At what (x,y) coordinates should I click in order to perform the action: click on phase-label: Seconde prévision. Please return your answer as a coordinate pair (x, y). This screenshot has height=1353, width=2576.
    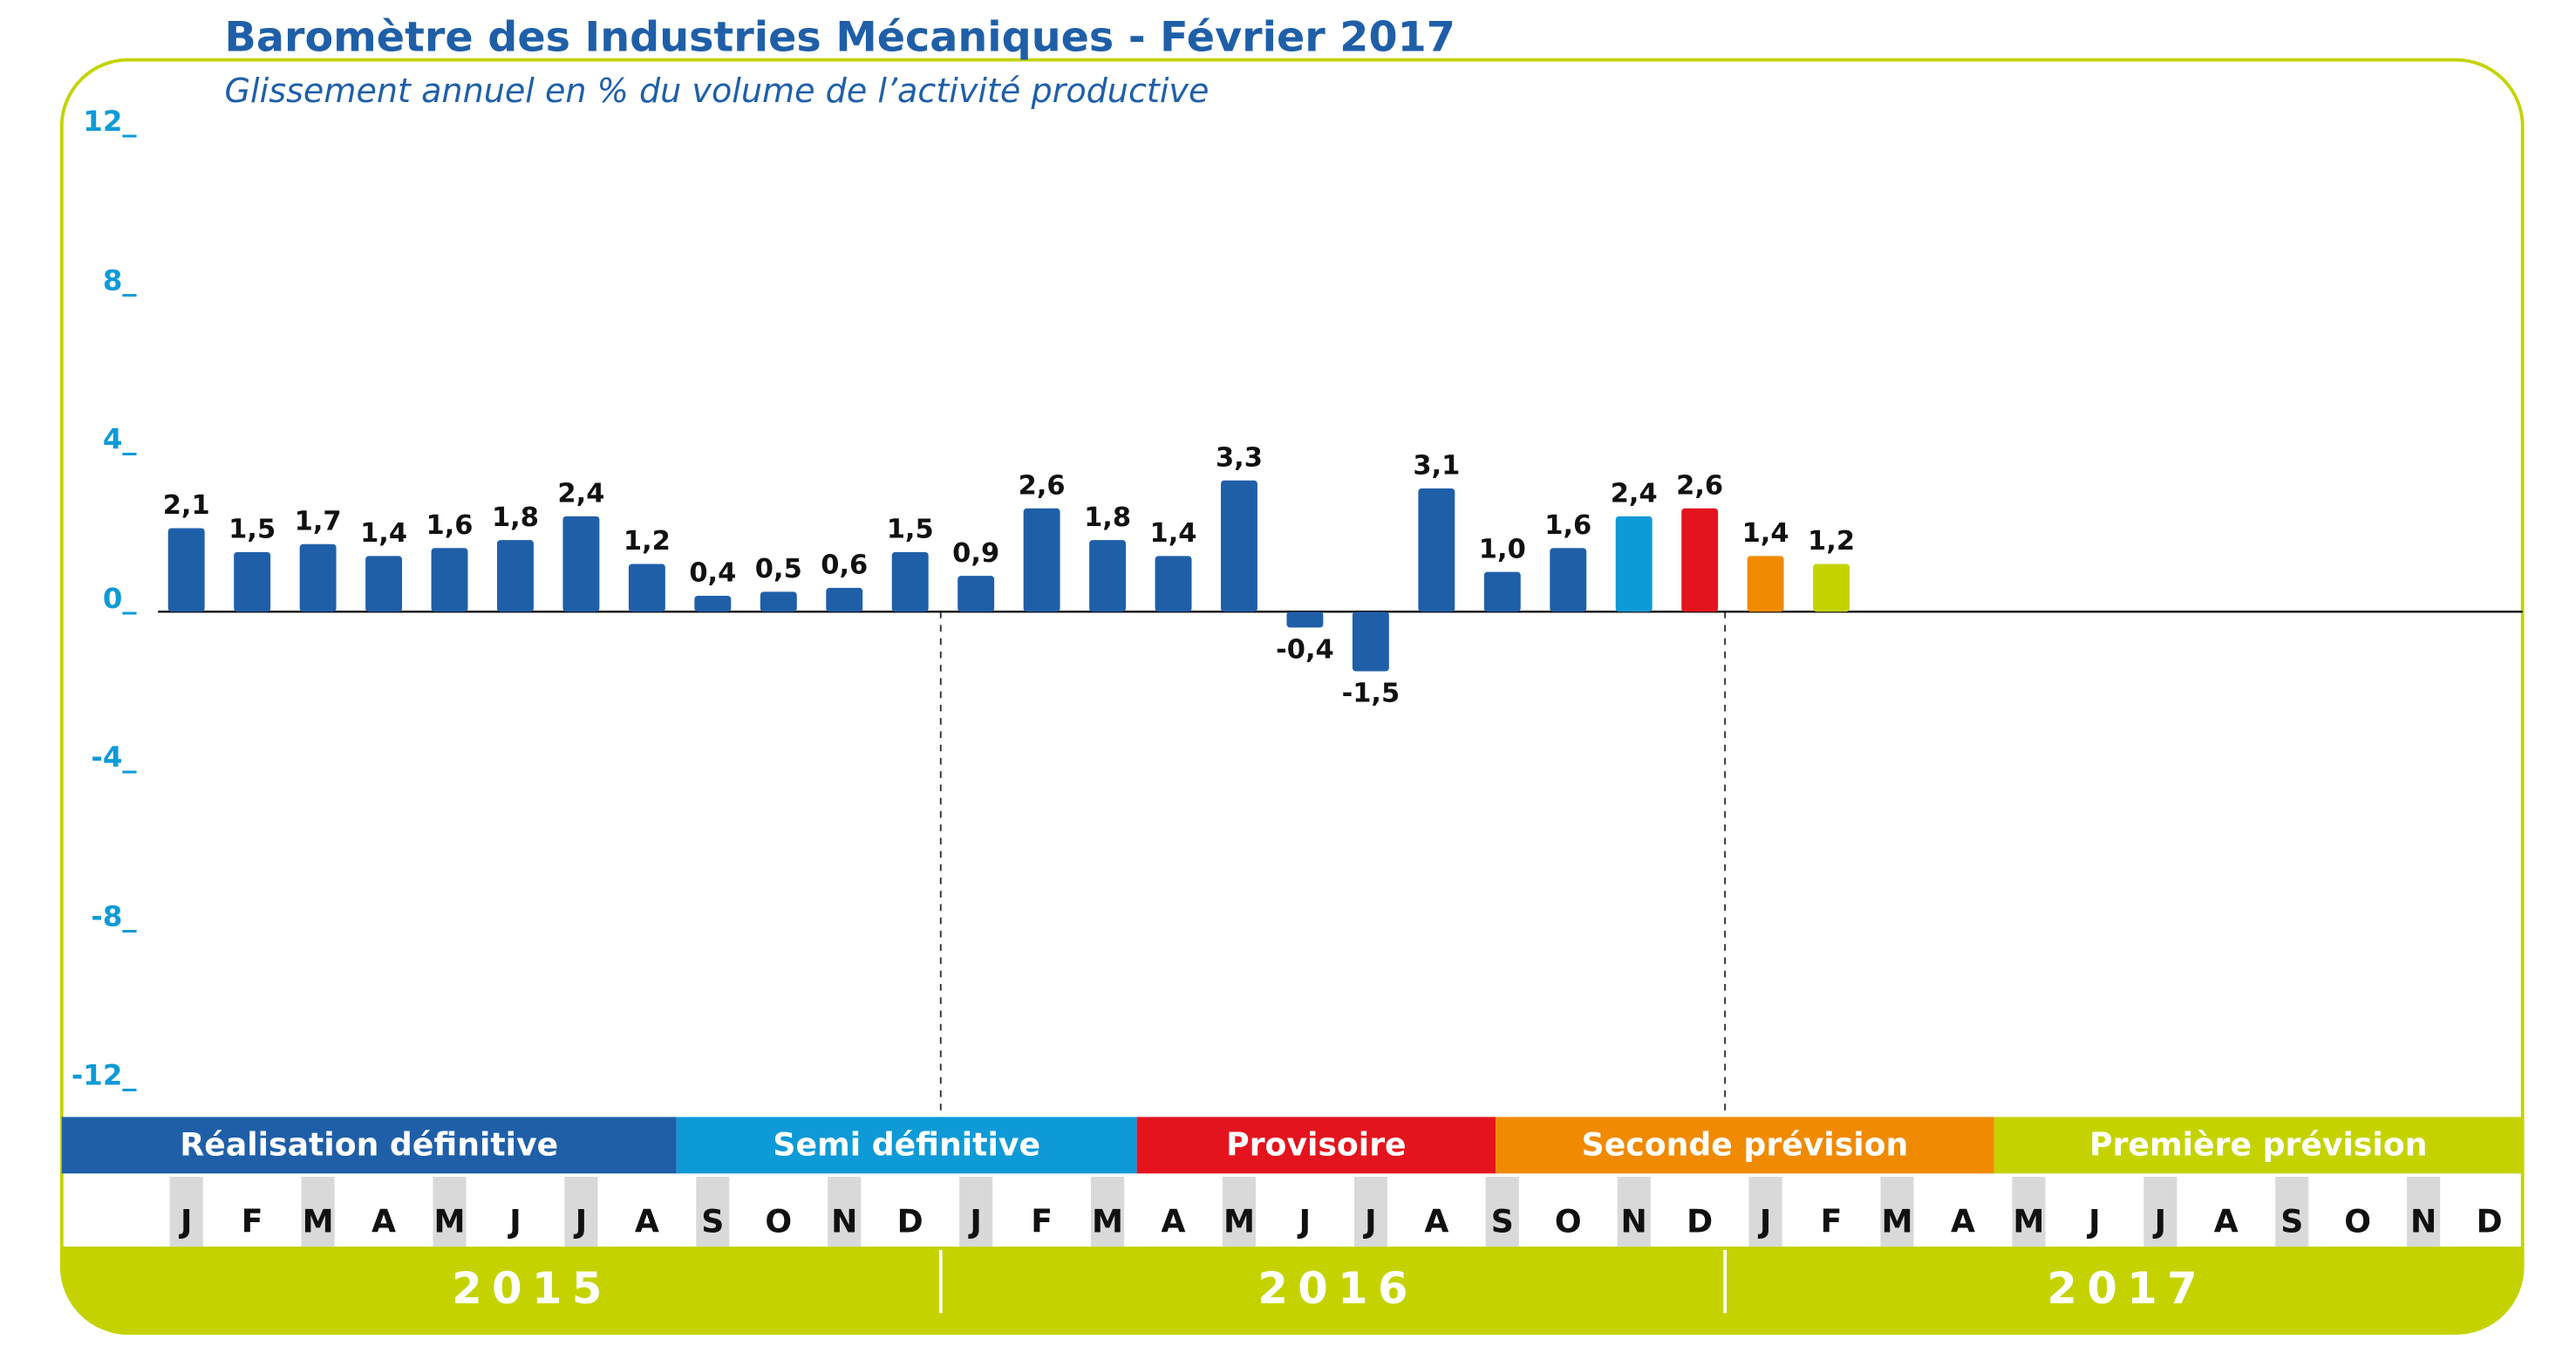
    Looking at the image, I should click on (1746, 1145).